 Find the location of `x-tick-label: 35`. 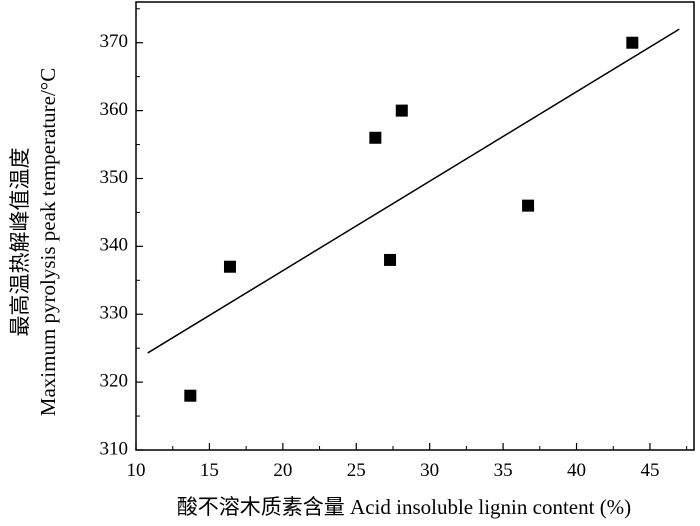

x-tick-label: 35 is located at coordinates (503, 470).